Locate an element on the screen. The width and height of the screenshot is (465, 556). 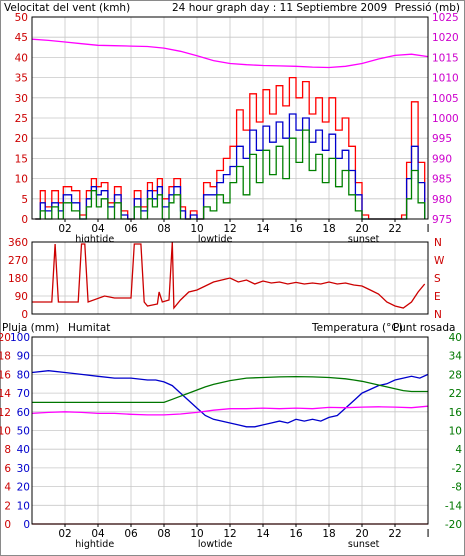
x-tick-label-p1: 16 is located at coordinates (296, 229).